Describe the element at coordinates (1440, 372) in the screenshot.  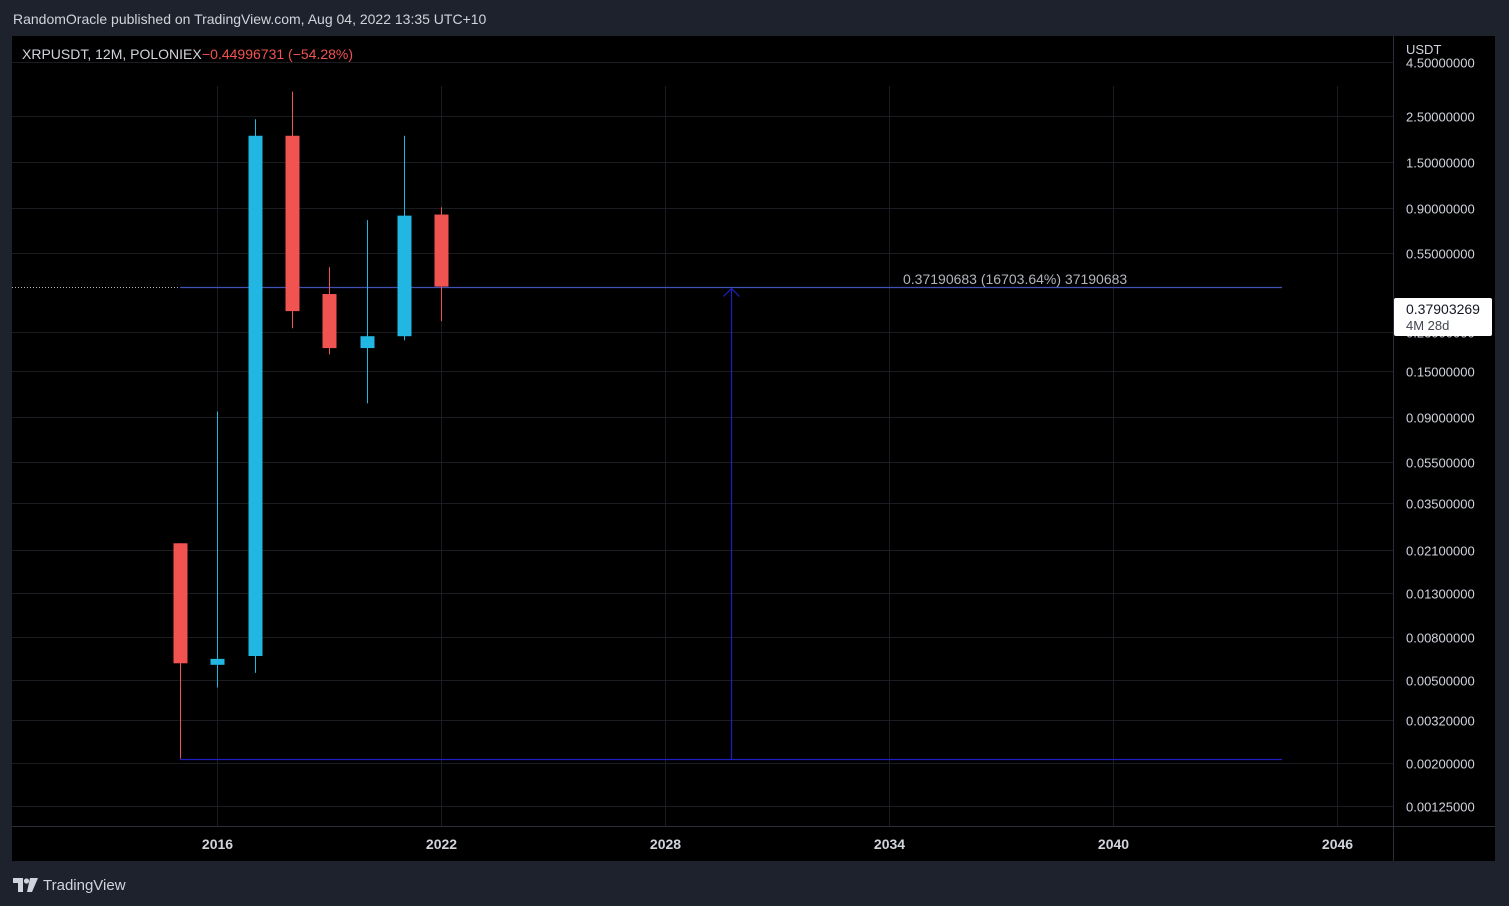
I see `y-tick-label: 0.15000000` at that location.